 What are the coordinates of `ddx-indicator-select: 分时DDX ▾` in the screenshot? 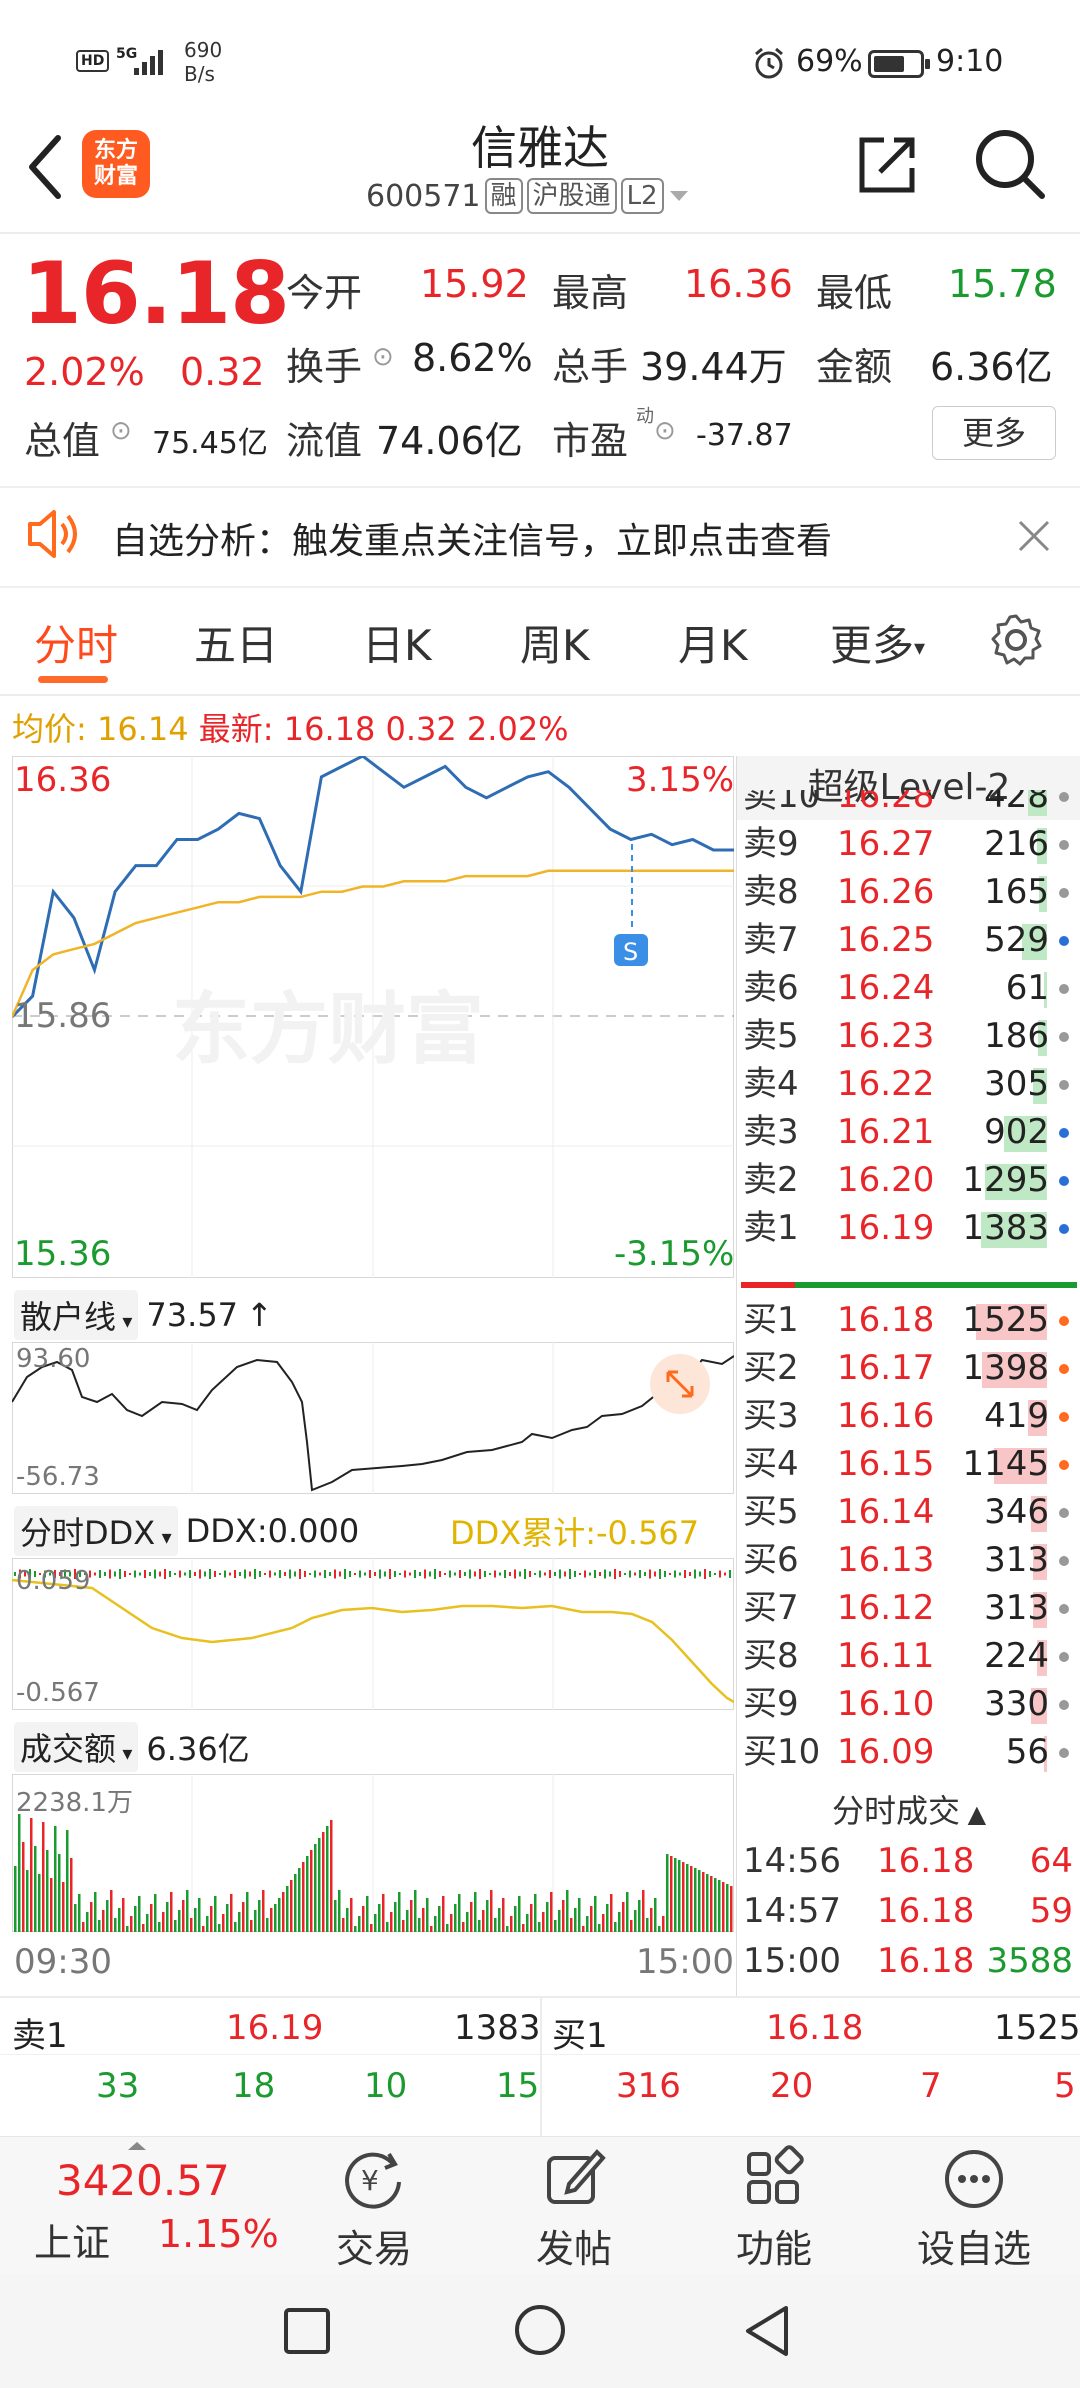 It's located at (96, 1531).